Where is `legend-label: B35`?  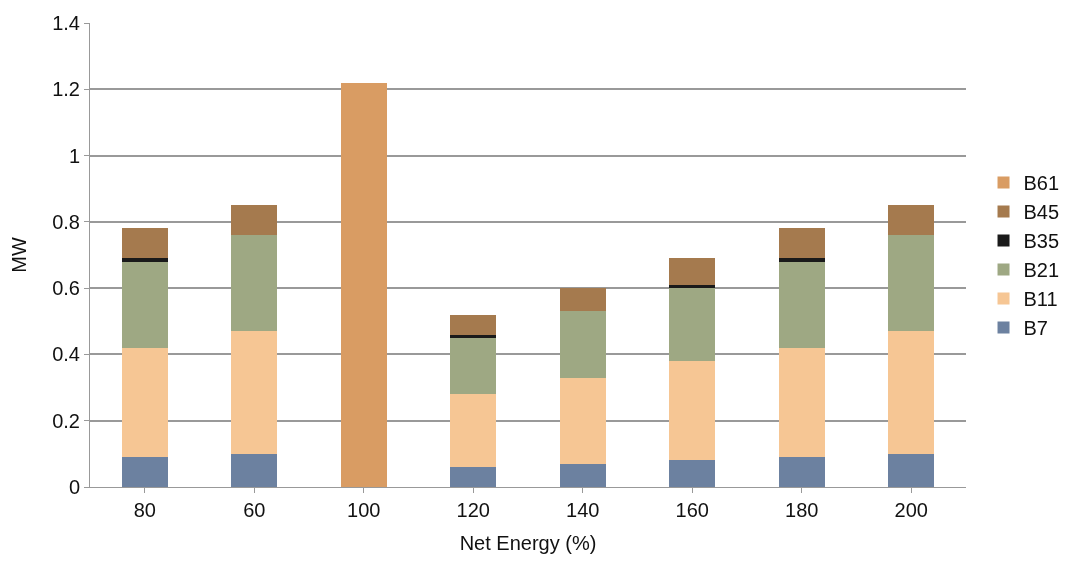
legend-label: B35 is located at coordinates (1041, 241).